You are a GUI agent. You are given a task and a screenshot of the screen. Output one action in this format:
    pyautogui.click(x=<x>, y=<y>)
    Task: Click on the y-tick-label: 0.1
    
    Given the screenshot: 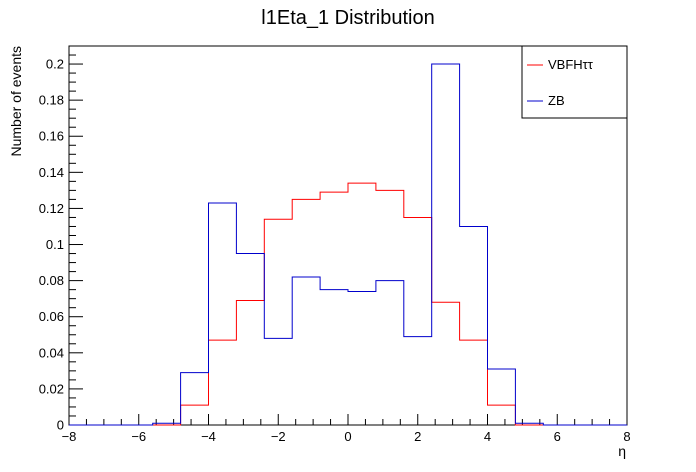 What is the action you would take?
    pyautogui.click(x=55, y=244)
    